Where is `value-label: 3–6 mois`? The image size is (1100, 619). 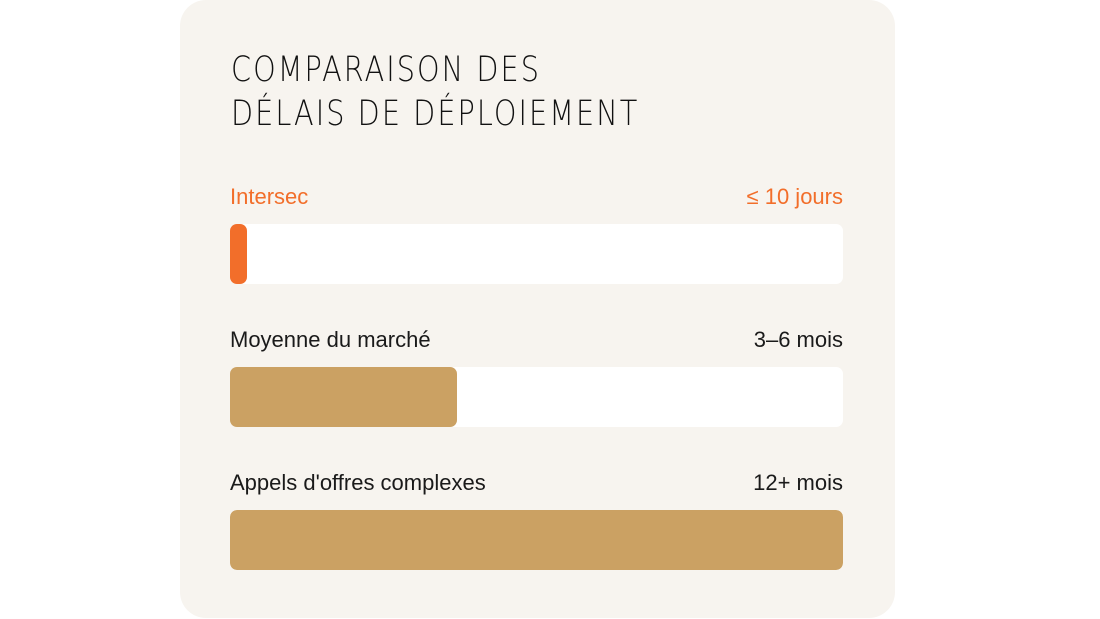
value-label: 3–6 mois is located at coordinates (798, 339).